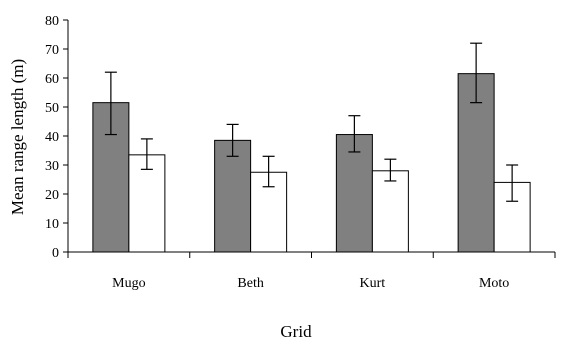 The height and width of the screenshot is (345, 584). I want to click on y-tick-label: 70, so click(52, 50).